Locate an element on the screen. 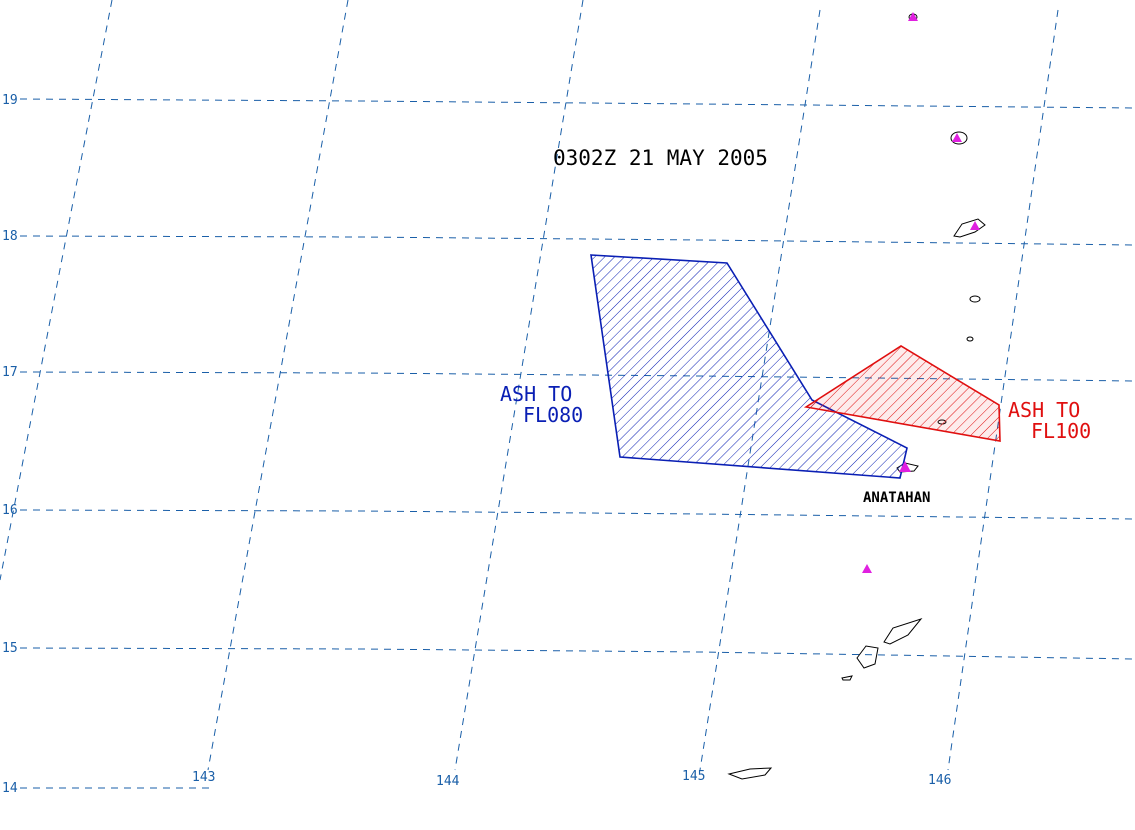 Image resolution: width=1135 pixels, height=830 pixels. ash-label-fl080-line2: FL080 is located at coordinates (553, 415).